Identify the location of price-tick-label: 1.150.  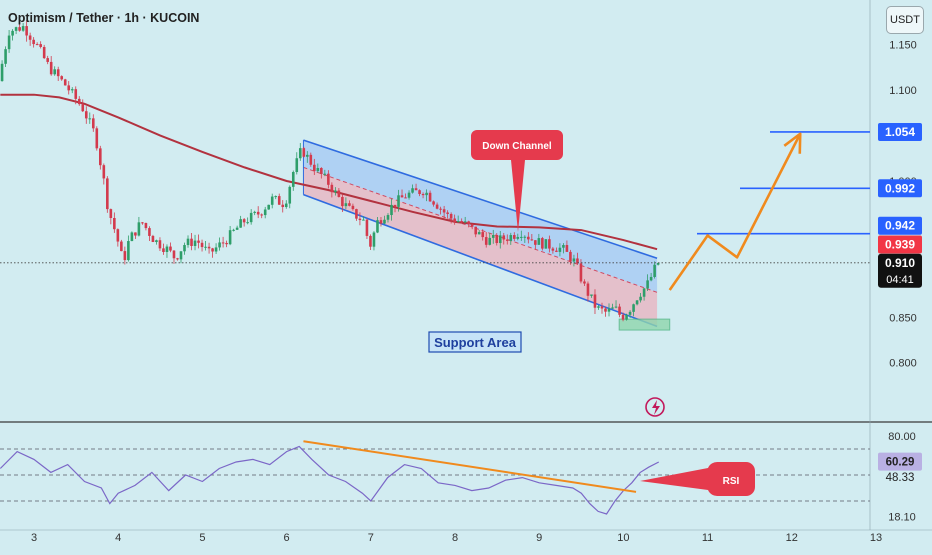
(903, 46).